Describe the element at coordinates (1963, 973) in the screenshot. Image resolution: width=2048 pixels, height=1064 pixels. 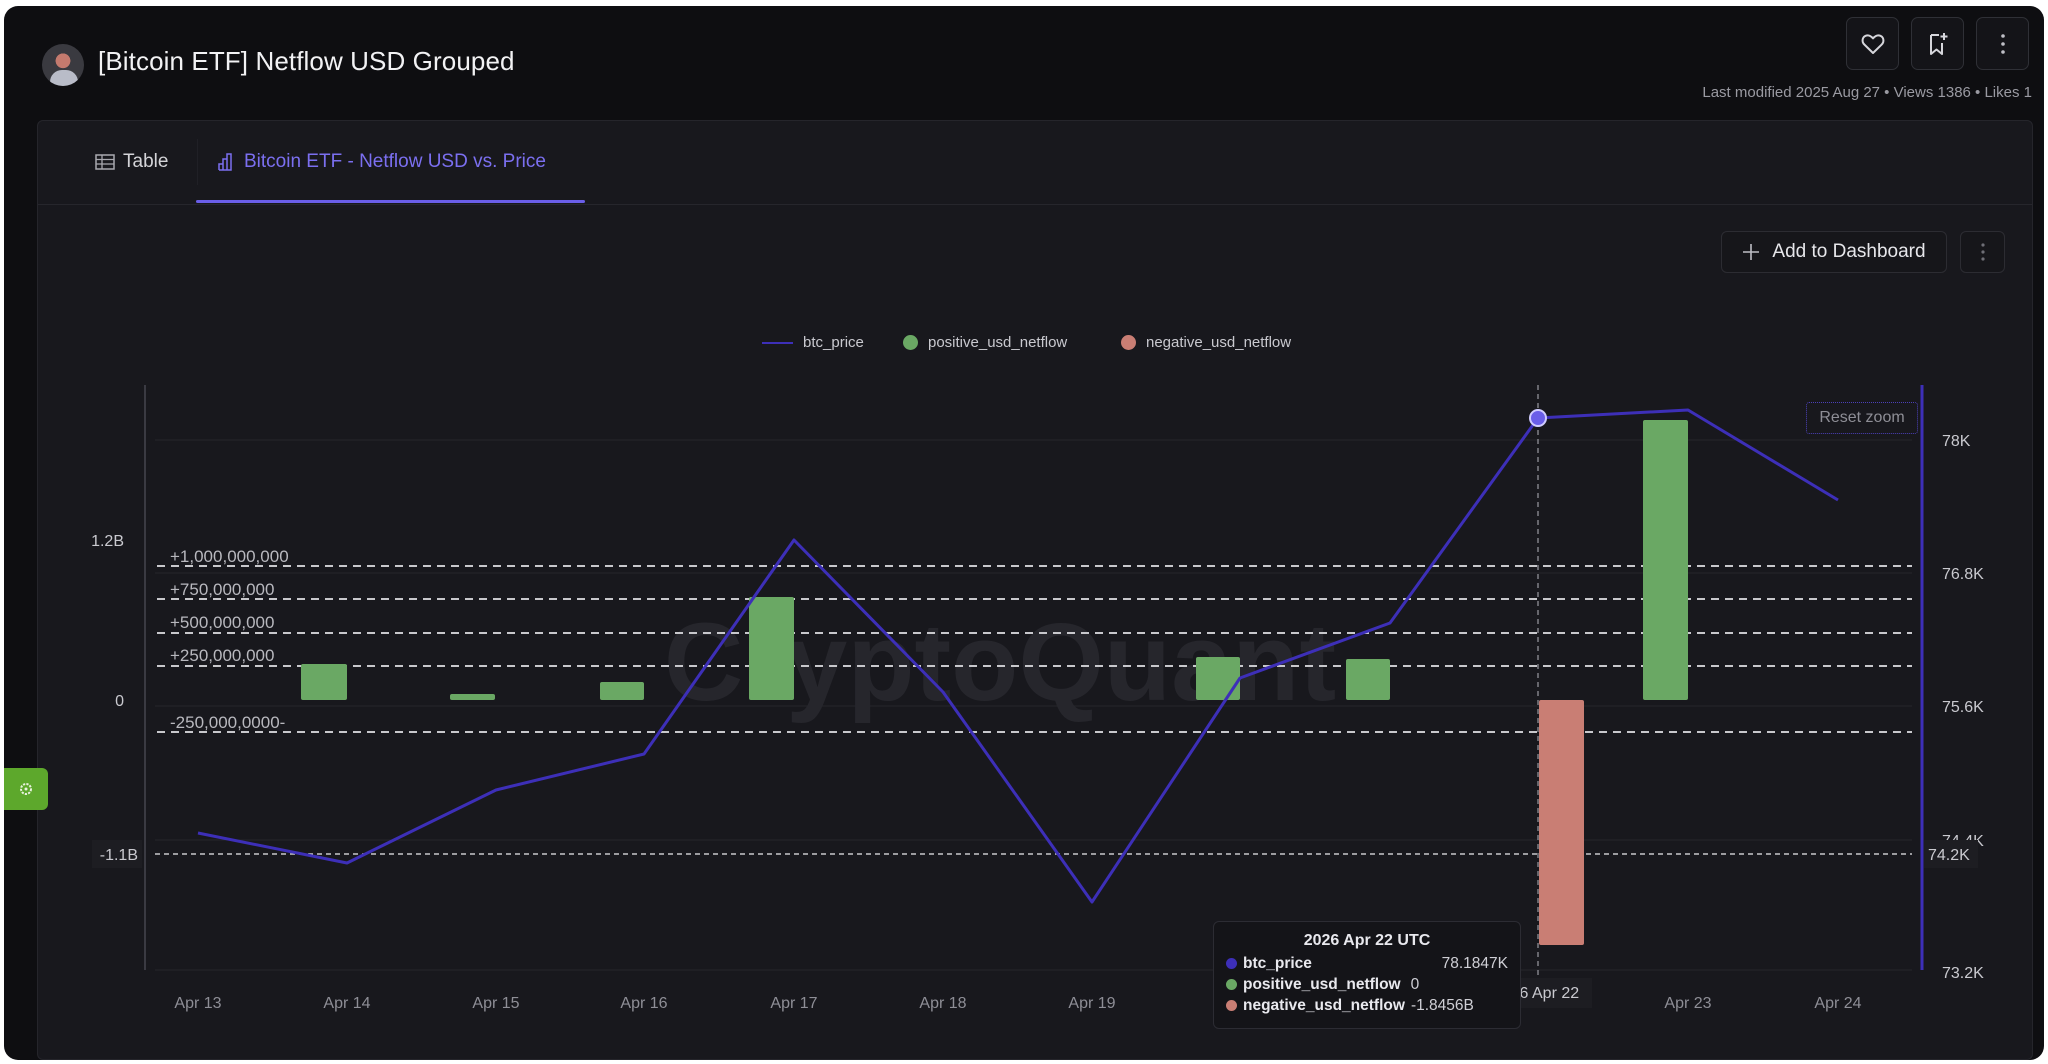
I see `svg-text: 73.2K` at that location.